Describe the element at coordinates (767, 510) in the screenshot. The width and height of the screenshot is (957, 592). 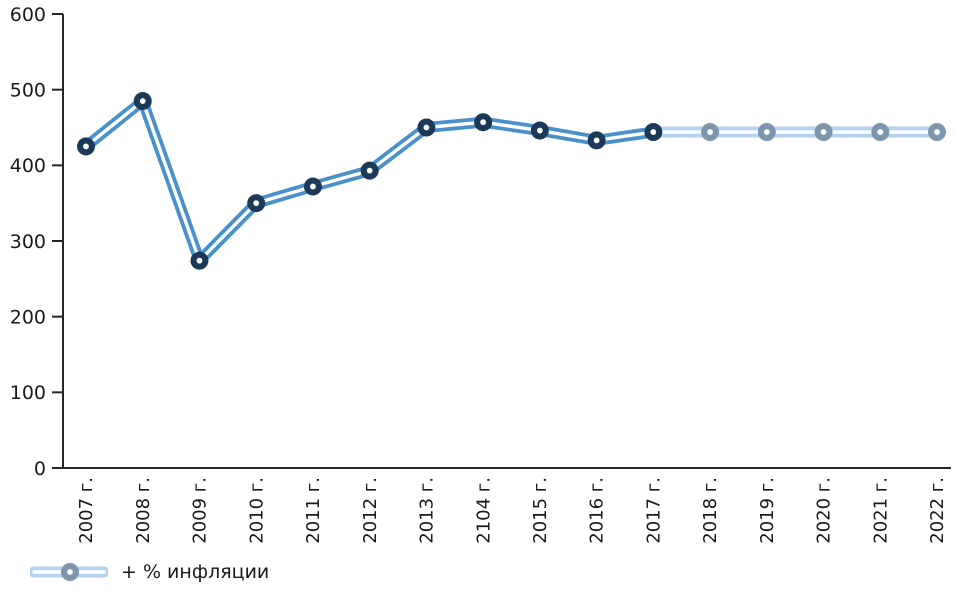
I see `svg-text: 2019 г.` at that location.